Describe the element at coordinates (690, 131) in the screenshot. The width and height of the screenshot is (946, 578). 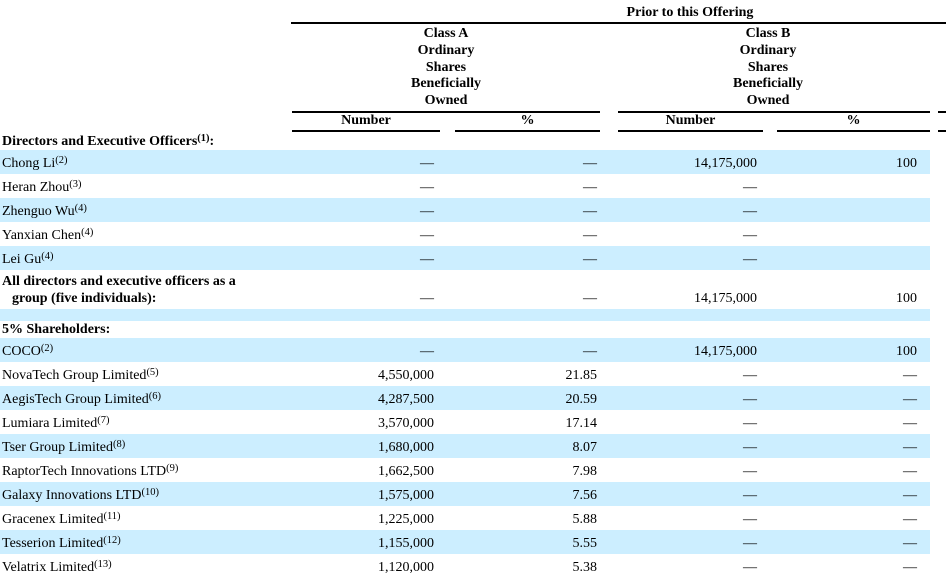
I see `class-b-number-rule` at that location.